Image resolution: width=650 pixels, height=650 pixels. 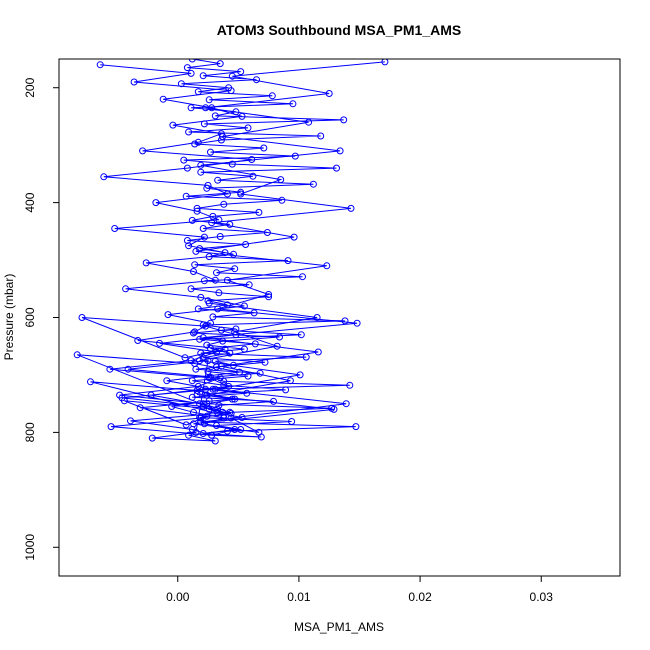 What do you see at coordinates (299, 597) in the screenshot?
I see `x-tick-label: 0.01` at bounding box center [299, 597].